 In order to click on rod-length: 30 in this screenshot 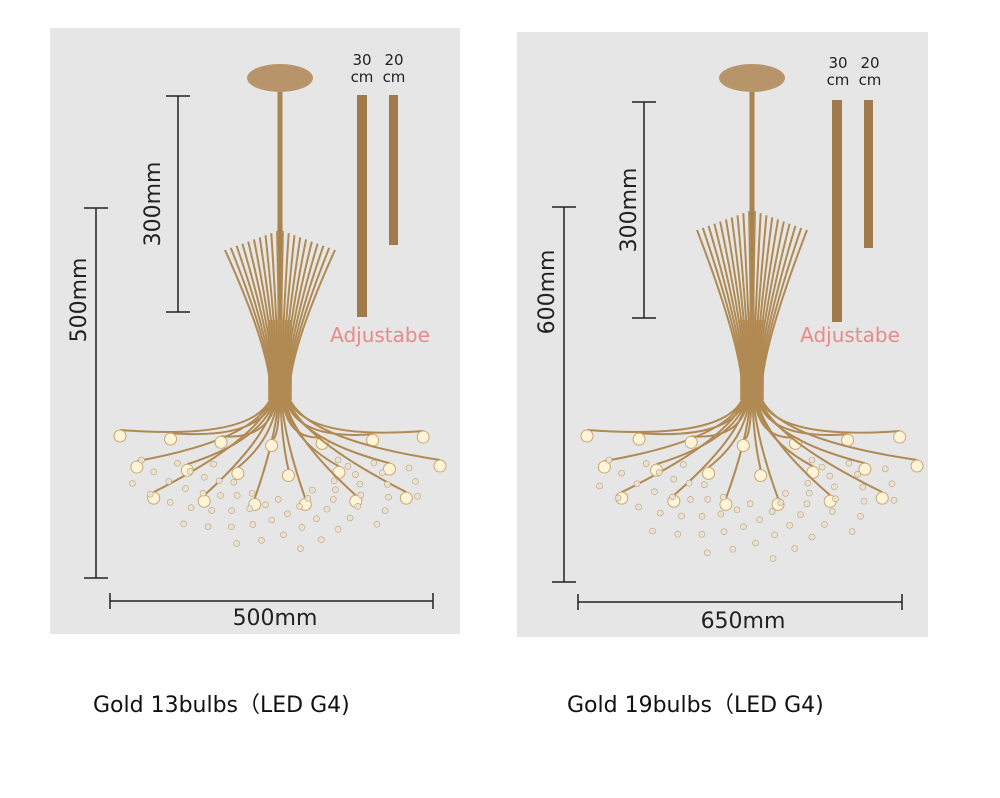, I will do `click(361, 60)`.